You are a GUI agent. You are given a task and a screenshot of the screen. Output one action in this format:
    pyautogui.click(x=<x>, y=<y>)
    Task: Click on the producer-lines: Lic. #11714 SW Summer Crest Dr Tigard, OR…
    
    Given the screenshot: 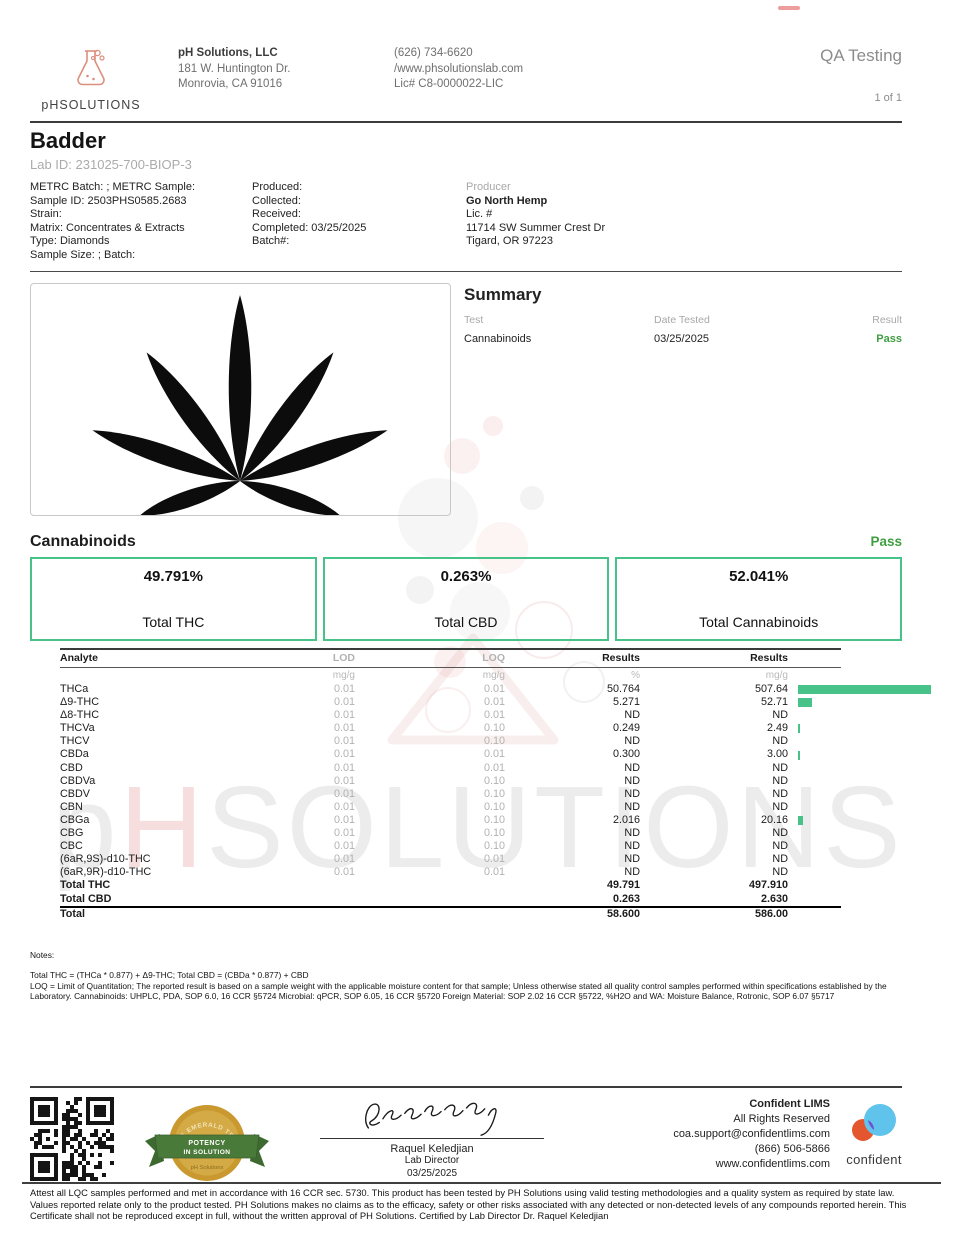 What is the action you would take?
    pyautogui.click(x=684, y=228)
    